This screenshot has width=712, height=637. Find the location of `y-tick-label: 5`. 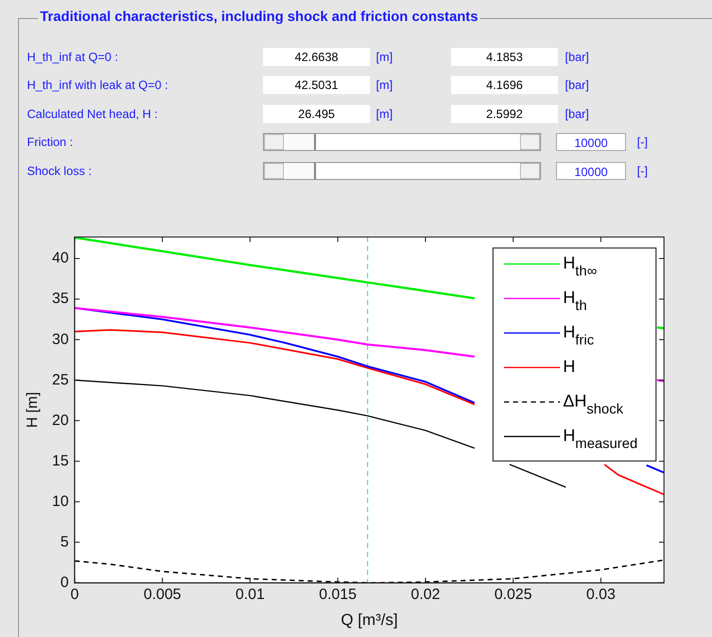

y-tick-label: 5 is located at coordinates (64, 541).